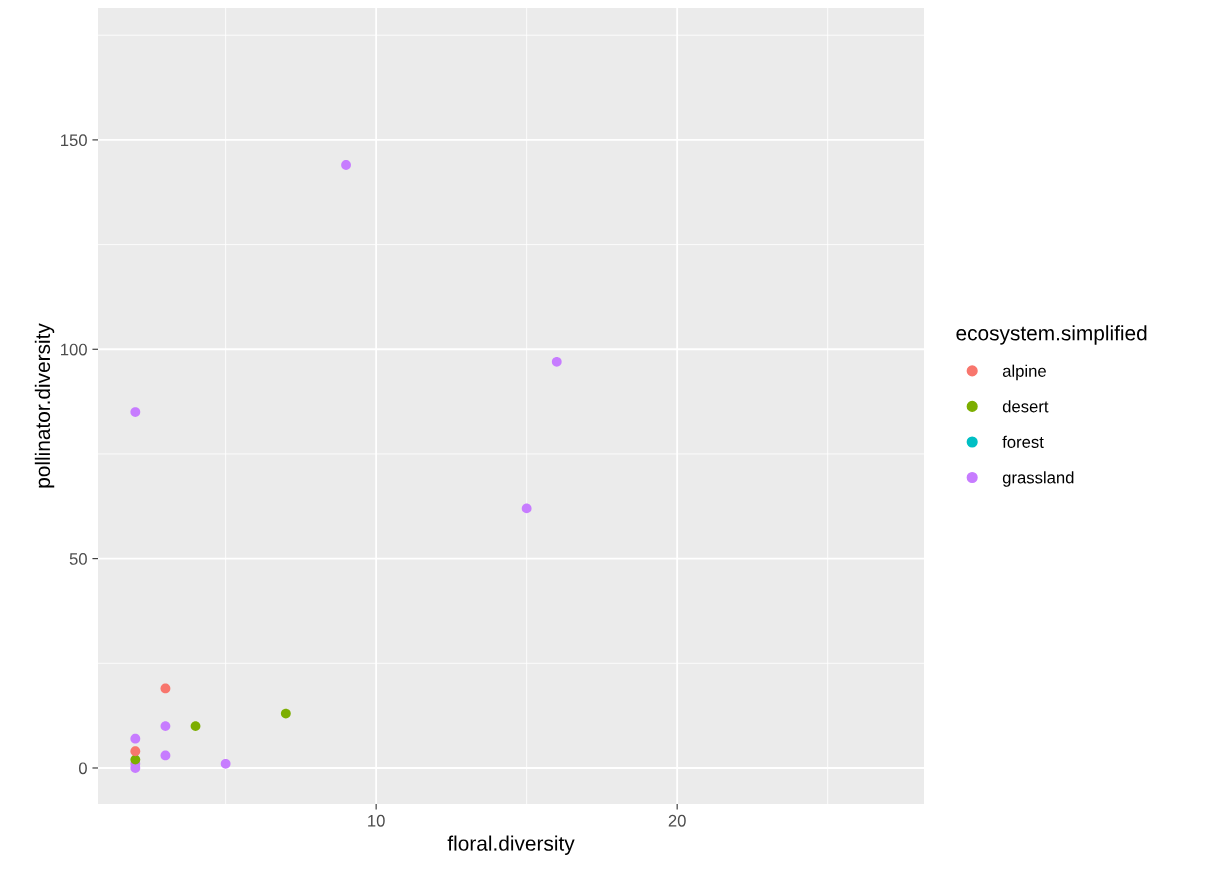 Image resolution: width=1230 pixels, height=873 pixels. I want to click on y-tick-label: 150, so click(74, 140).